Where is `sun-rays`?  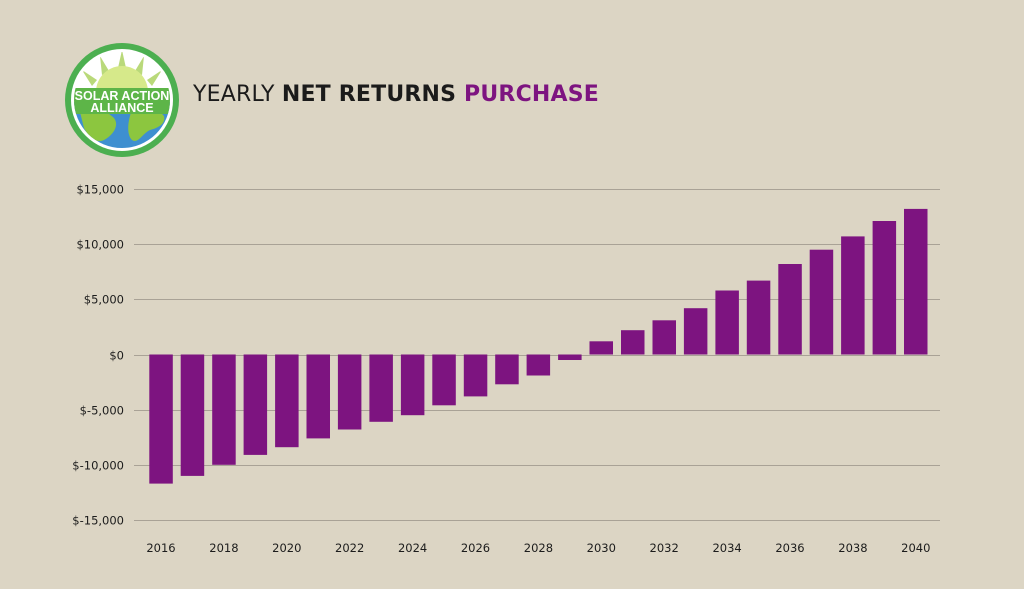
sun-rays is located at coordinates (122, 69).